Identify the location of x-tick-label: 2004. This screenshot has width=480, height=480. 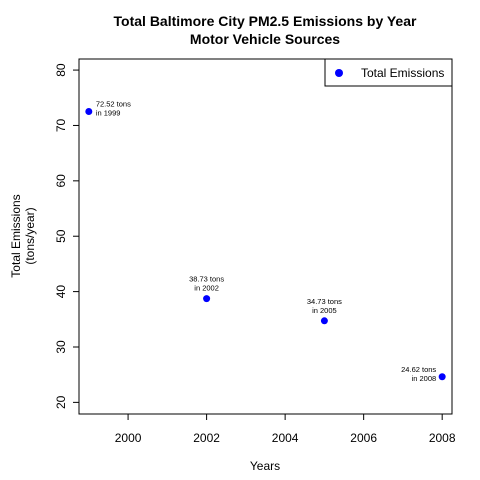
(285, 438).